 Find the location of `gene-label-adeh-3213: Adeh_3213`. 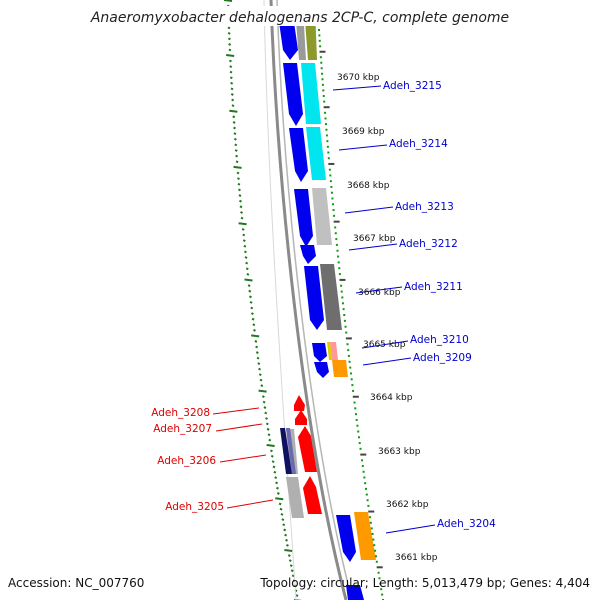

gene-label-adeh-3213: Adeh_3213 is located at coordinates (424, 207).